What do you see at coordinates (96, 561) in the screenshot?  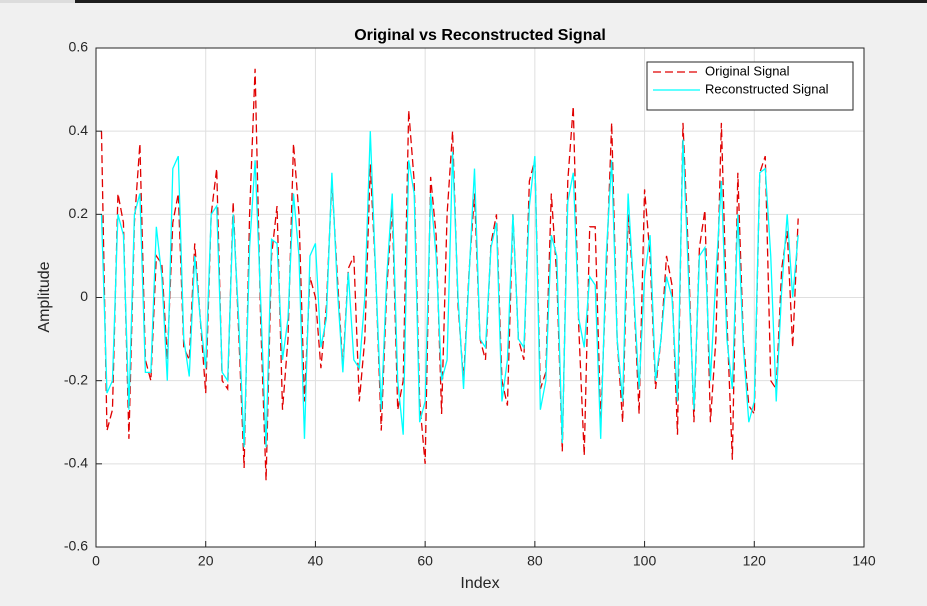 I see `x-tick-label: 0` at bounding box center [96, 561].